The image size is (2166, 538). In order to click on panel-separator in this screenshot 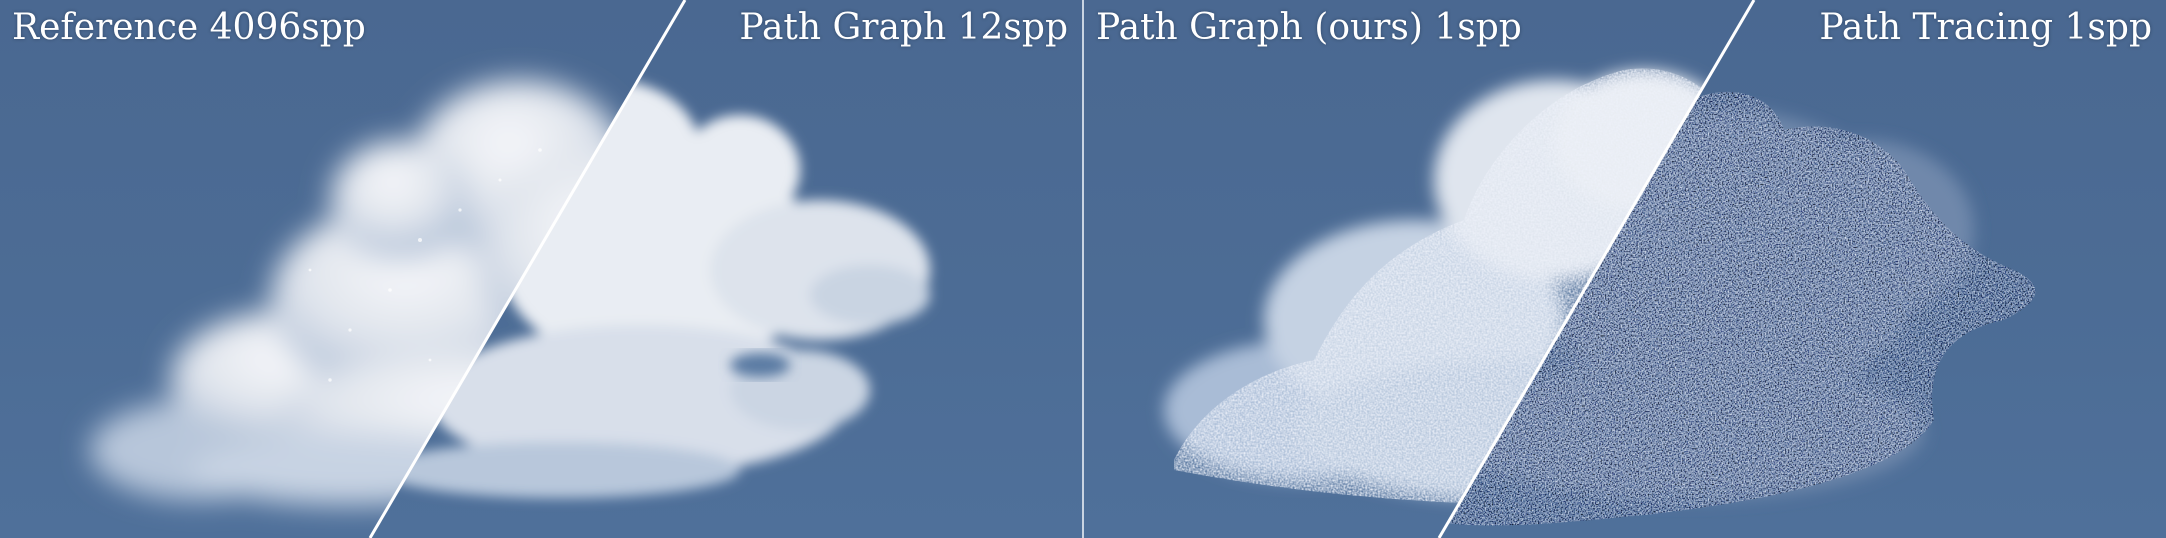, I will do `click(1083, 269)`.